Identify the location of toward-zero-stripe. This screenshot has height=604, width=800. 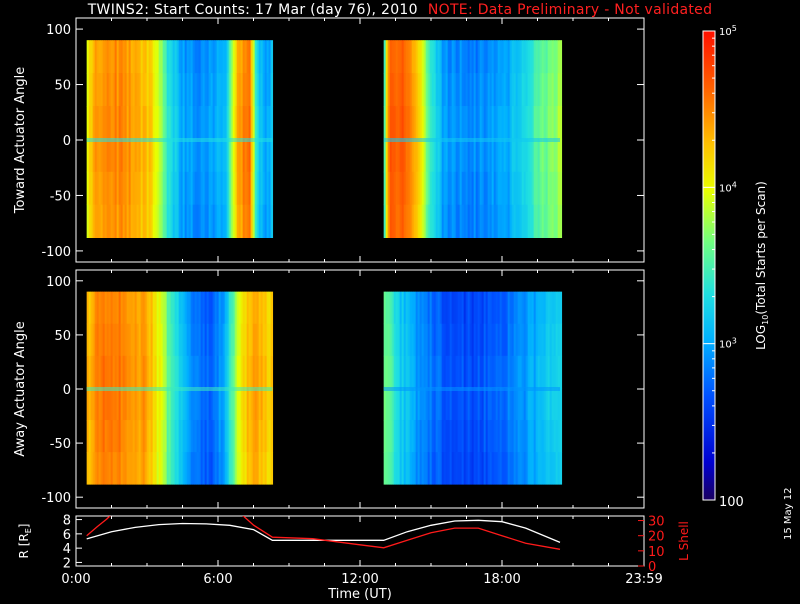
(179, 140).